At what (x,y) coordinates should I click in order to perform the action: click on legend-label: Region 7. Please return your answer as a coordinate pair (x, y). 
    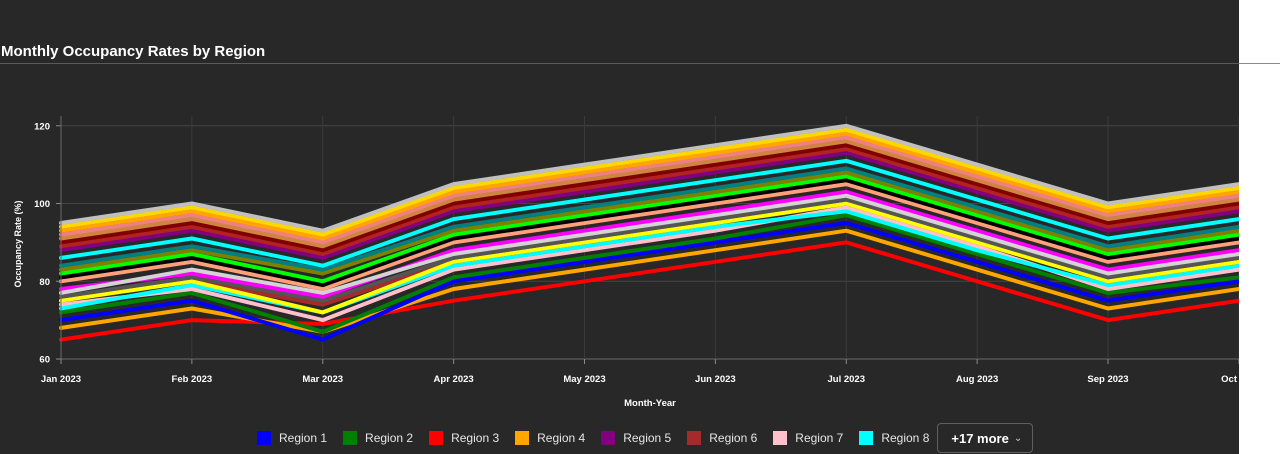
    Looking at the image, I should click on (819, 438).